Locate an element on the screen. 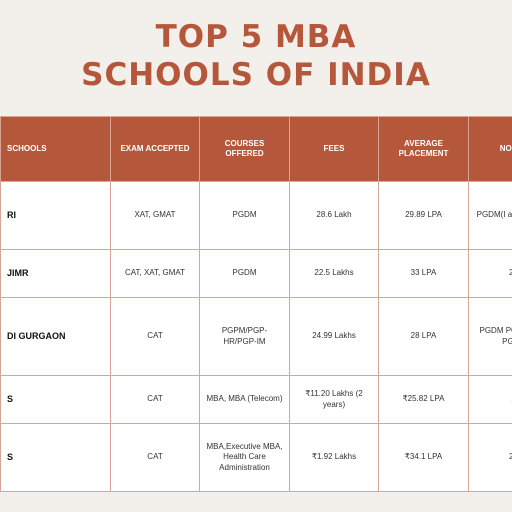 The image size is (512, 512). cell: 28 is located at coordinates (490, 457).